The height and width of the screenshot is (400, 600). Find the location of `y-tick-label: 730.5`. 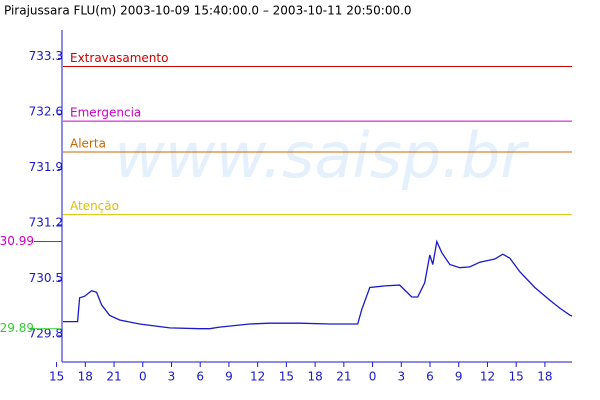

y-tick-label: 730.5 is located at coordinates (46, 278).